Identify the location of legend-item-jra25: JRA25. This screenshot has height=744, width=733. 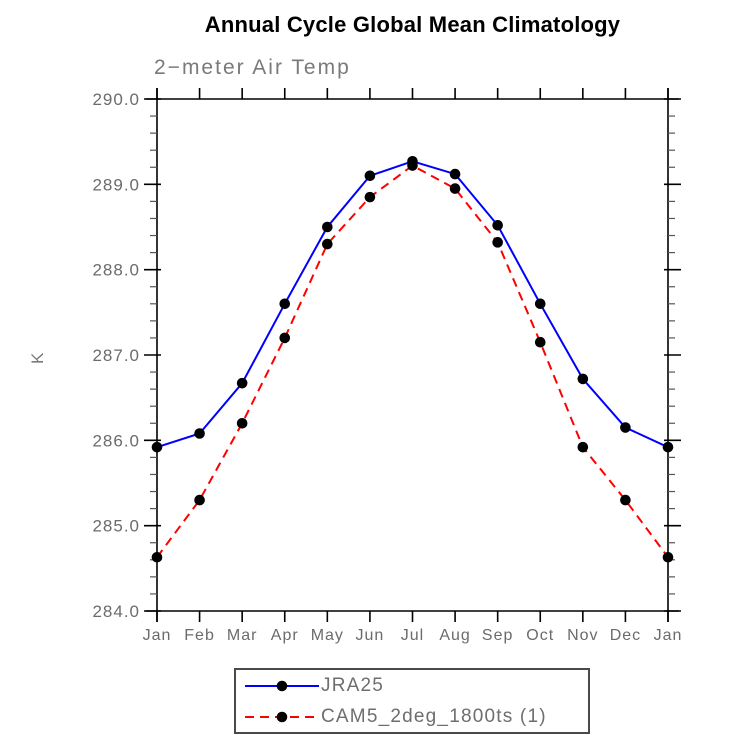
(412, 685).